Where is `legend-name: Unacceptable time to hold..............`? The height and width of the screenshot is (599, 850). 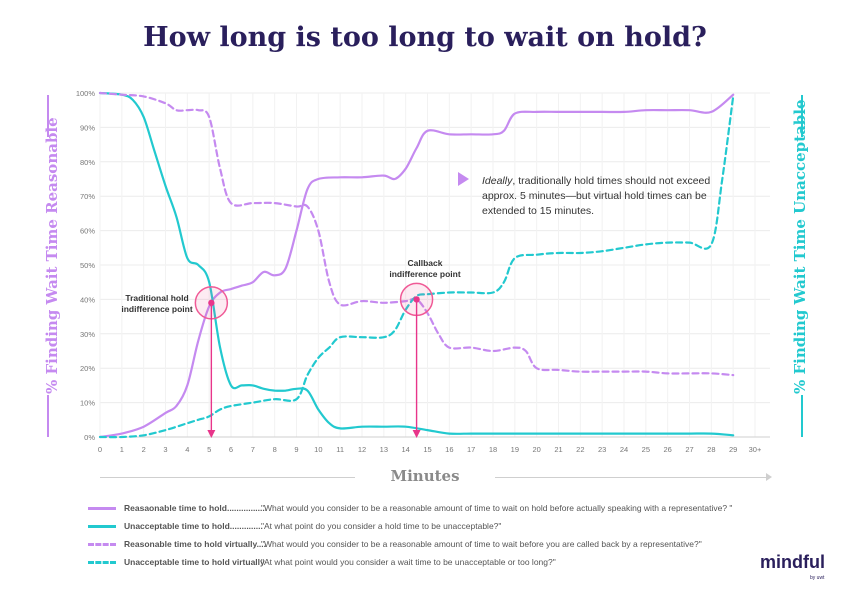 legend-name: Unacceptable time to hold.............. is located at coordinates (193, 526).